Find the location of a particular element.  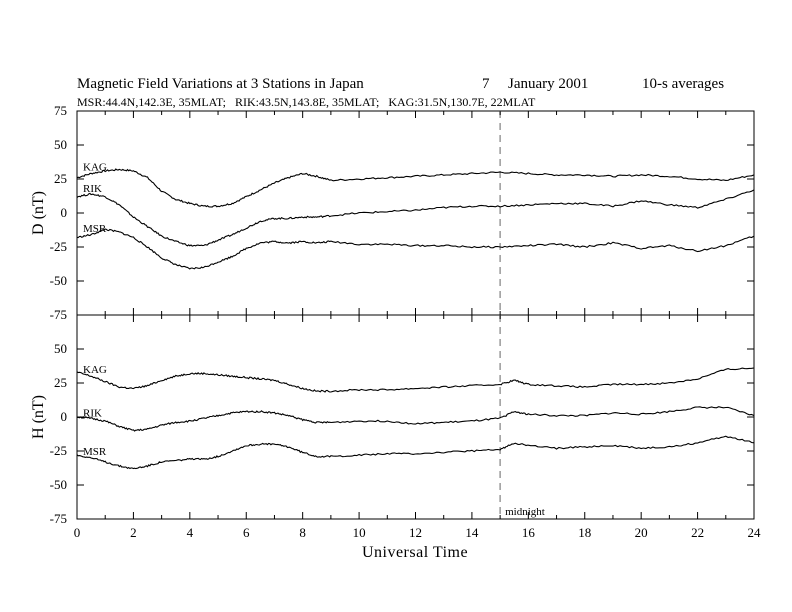

x-tick-label: 6 is located at coordinates (246, 532).